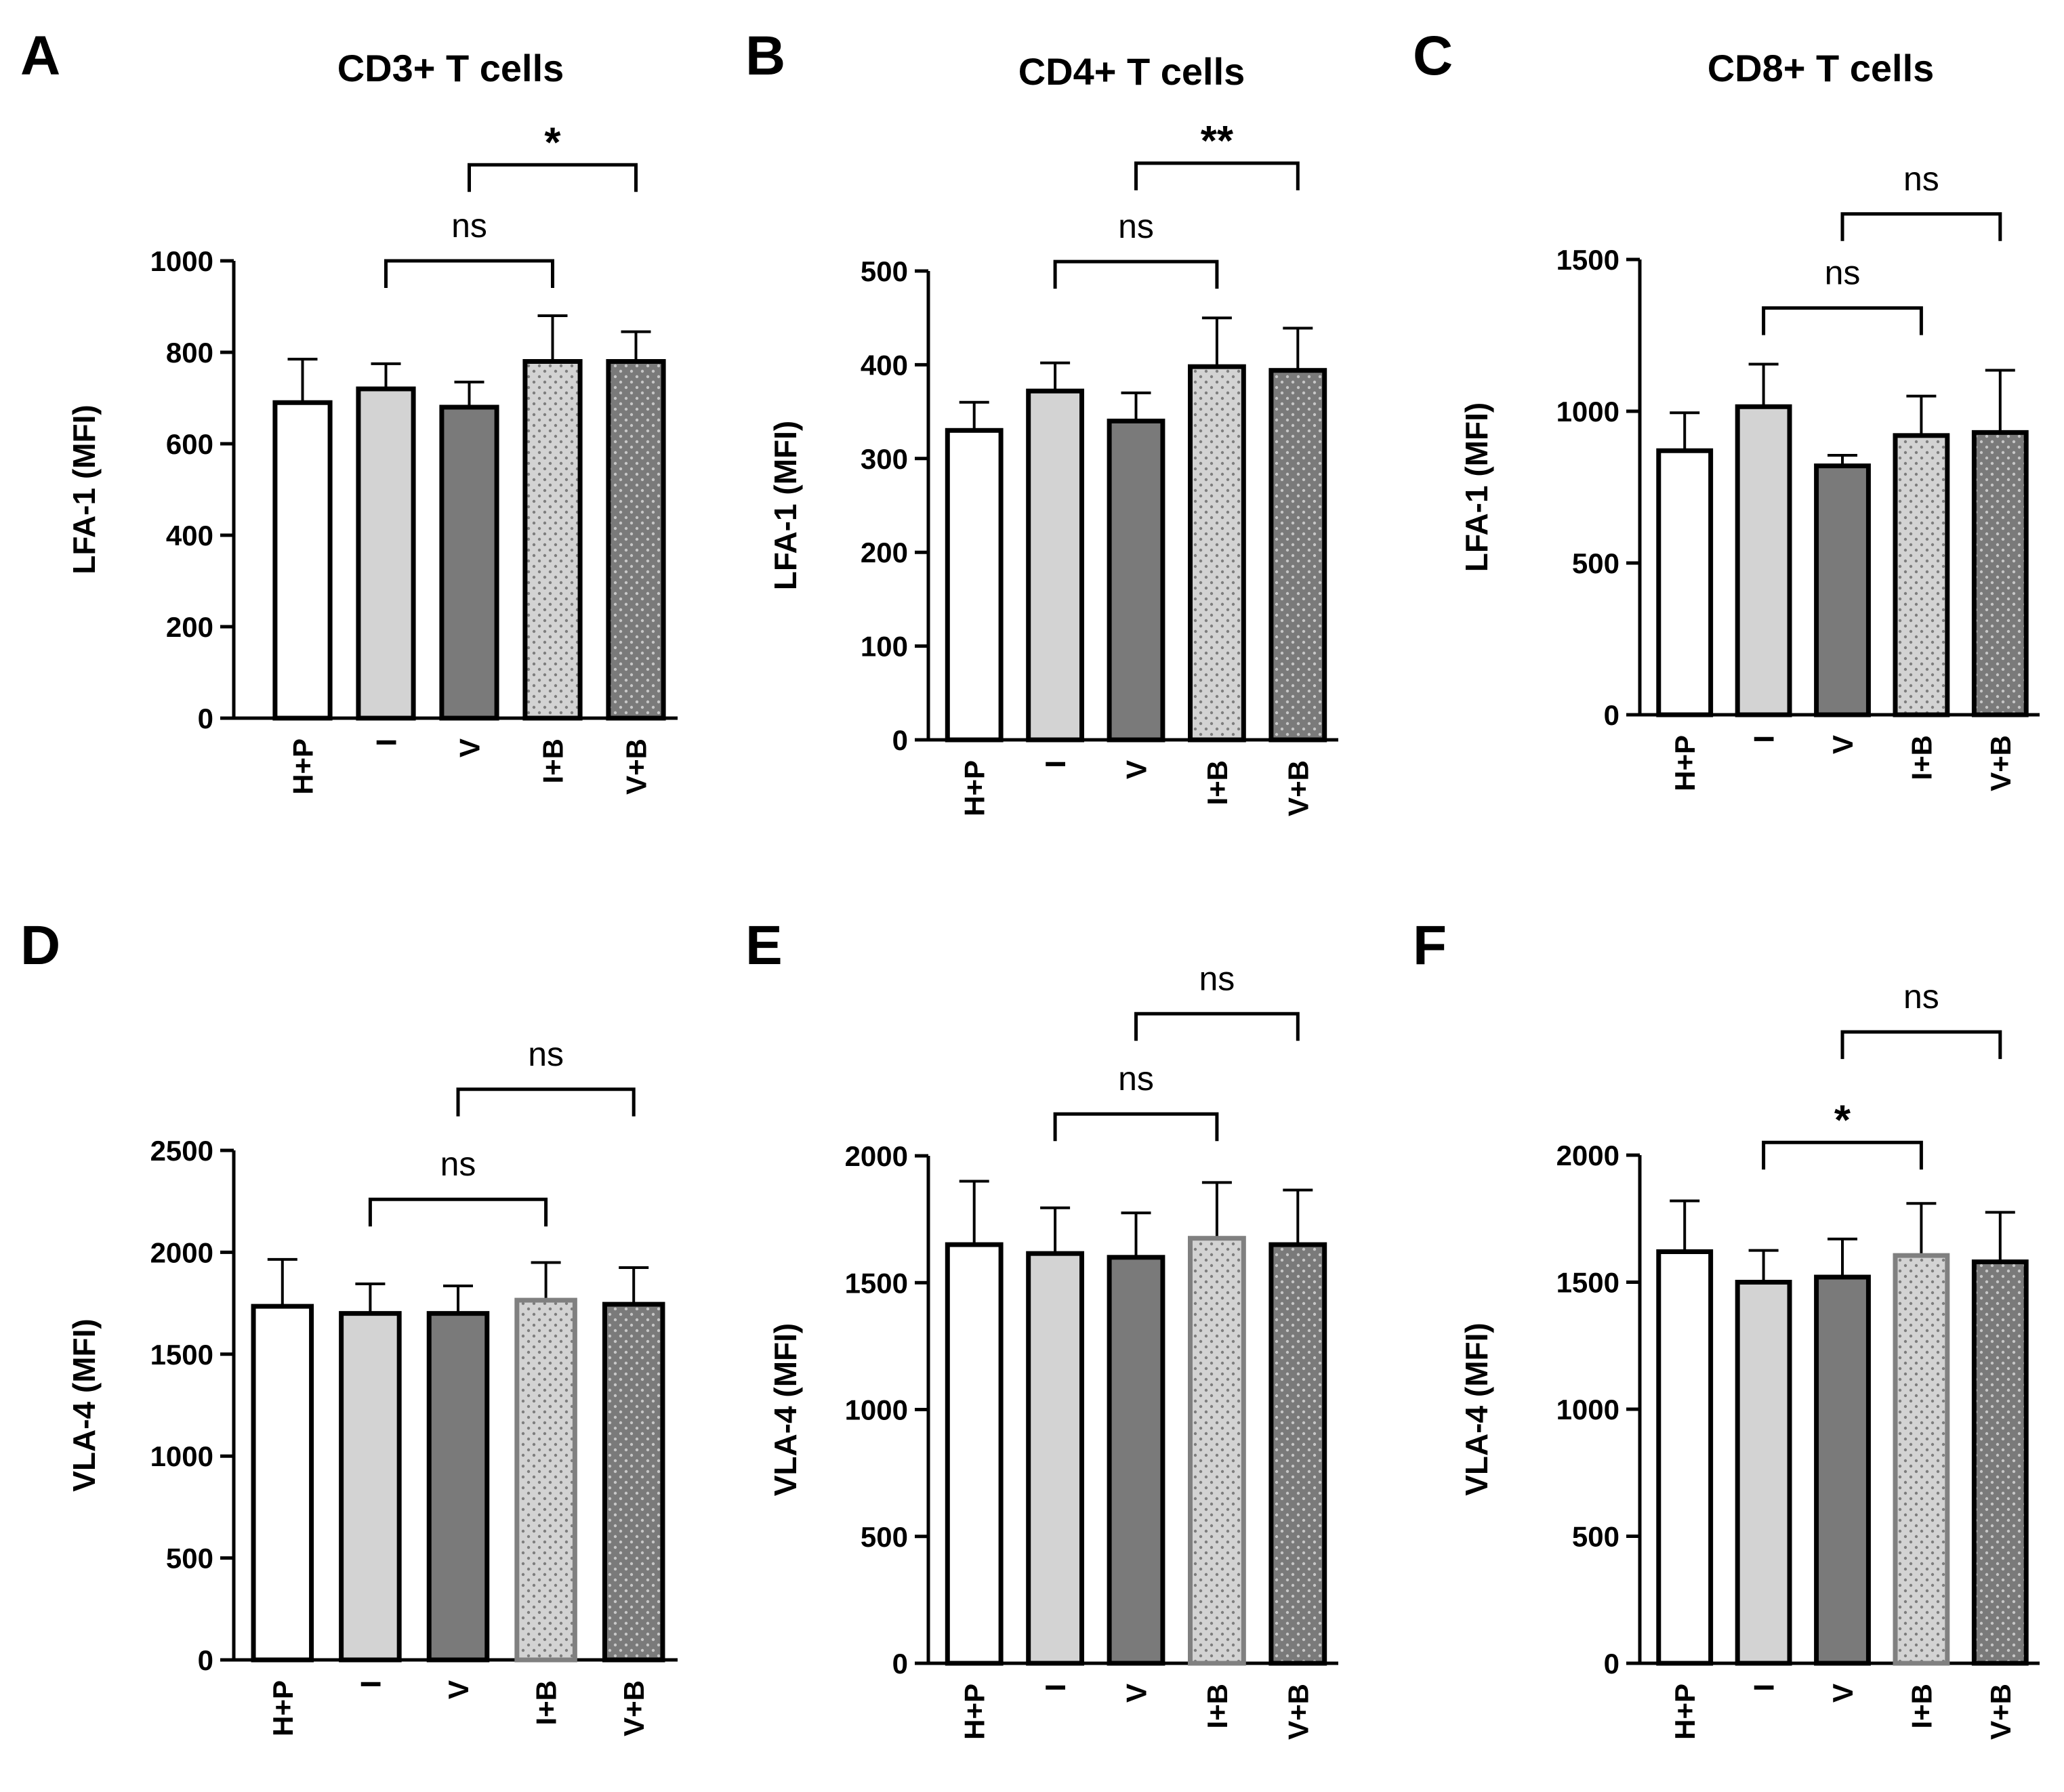 This screenshot has height=1792, width=2064. Describe the element at coordinates (450, 68) in the screenshot. I see `panel-title: CD3+ T cells` at that location.